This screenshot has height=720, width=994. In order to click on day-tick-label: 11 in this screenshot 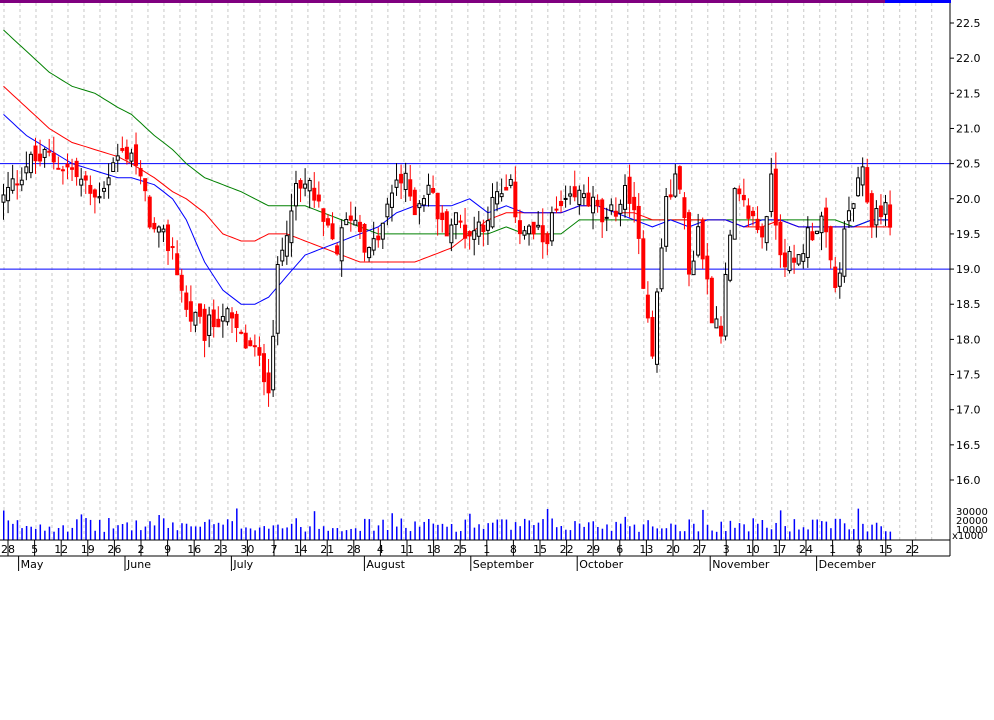, I will do `click(407, 549)`.